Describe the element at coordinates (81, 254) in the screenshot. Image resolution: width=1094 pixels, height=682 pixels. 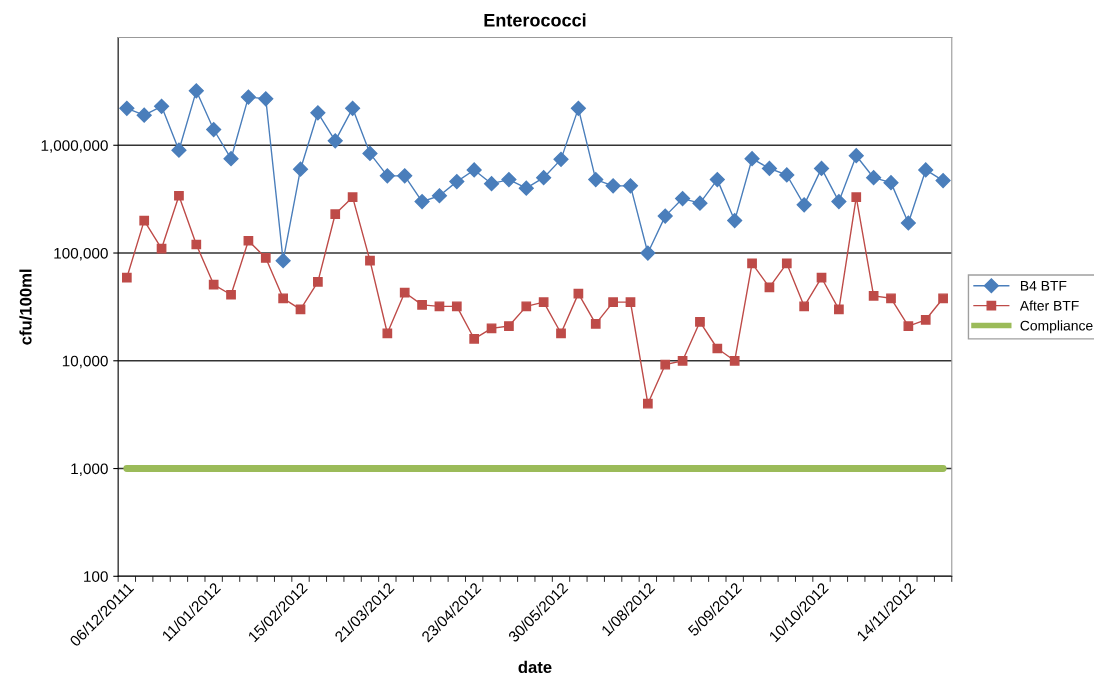
I see `y-tick-label: 100,000` at that location.